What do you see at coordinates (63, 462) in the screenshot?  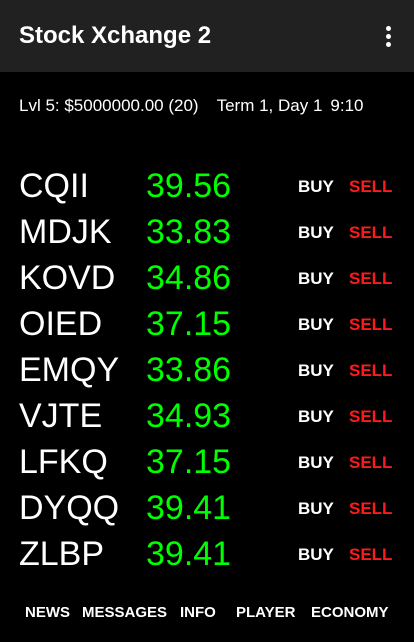 I see `stock-ticker: LFKQ` at bounding box center [63, 462].